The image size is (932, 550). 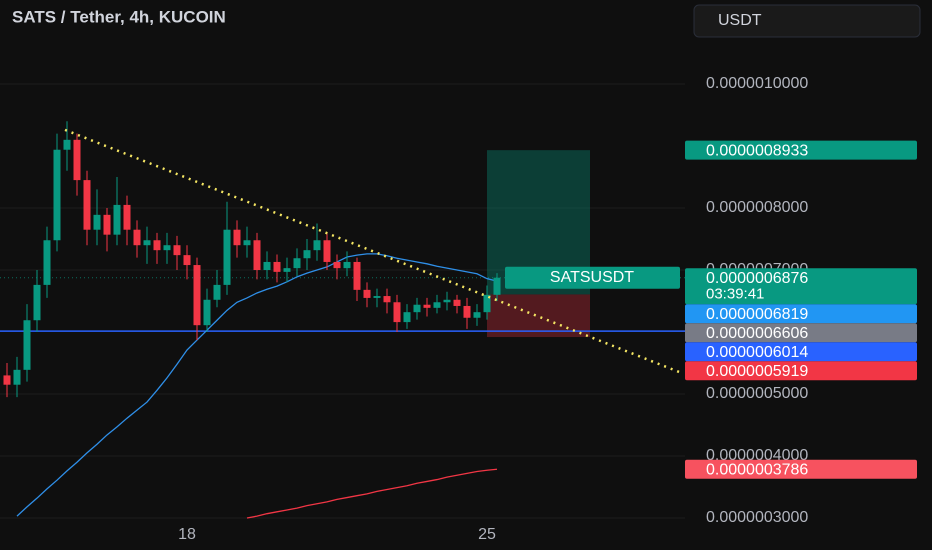 I want to click on y-tick-label: 0.0000003000, so click(x=757, y=517).